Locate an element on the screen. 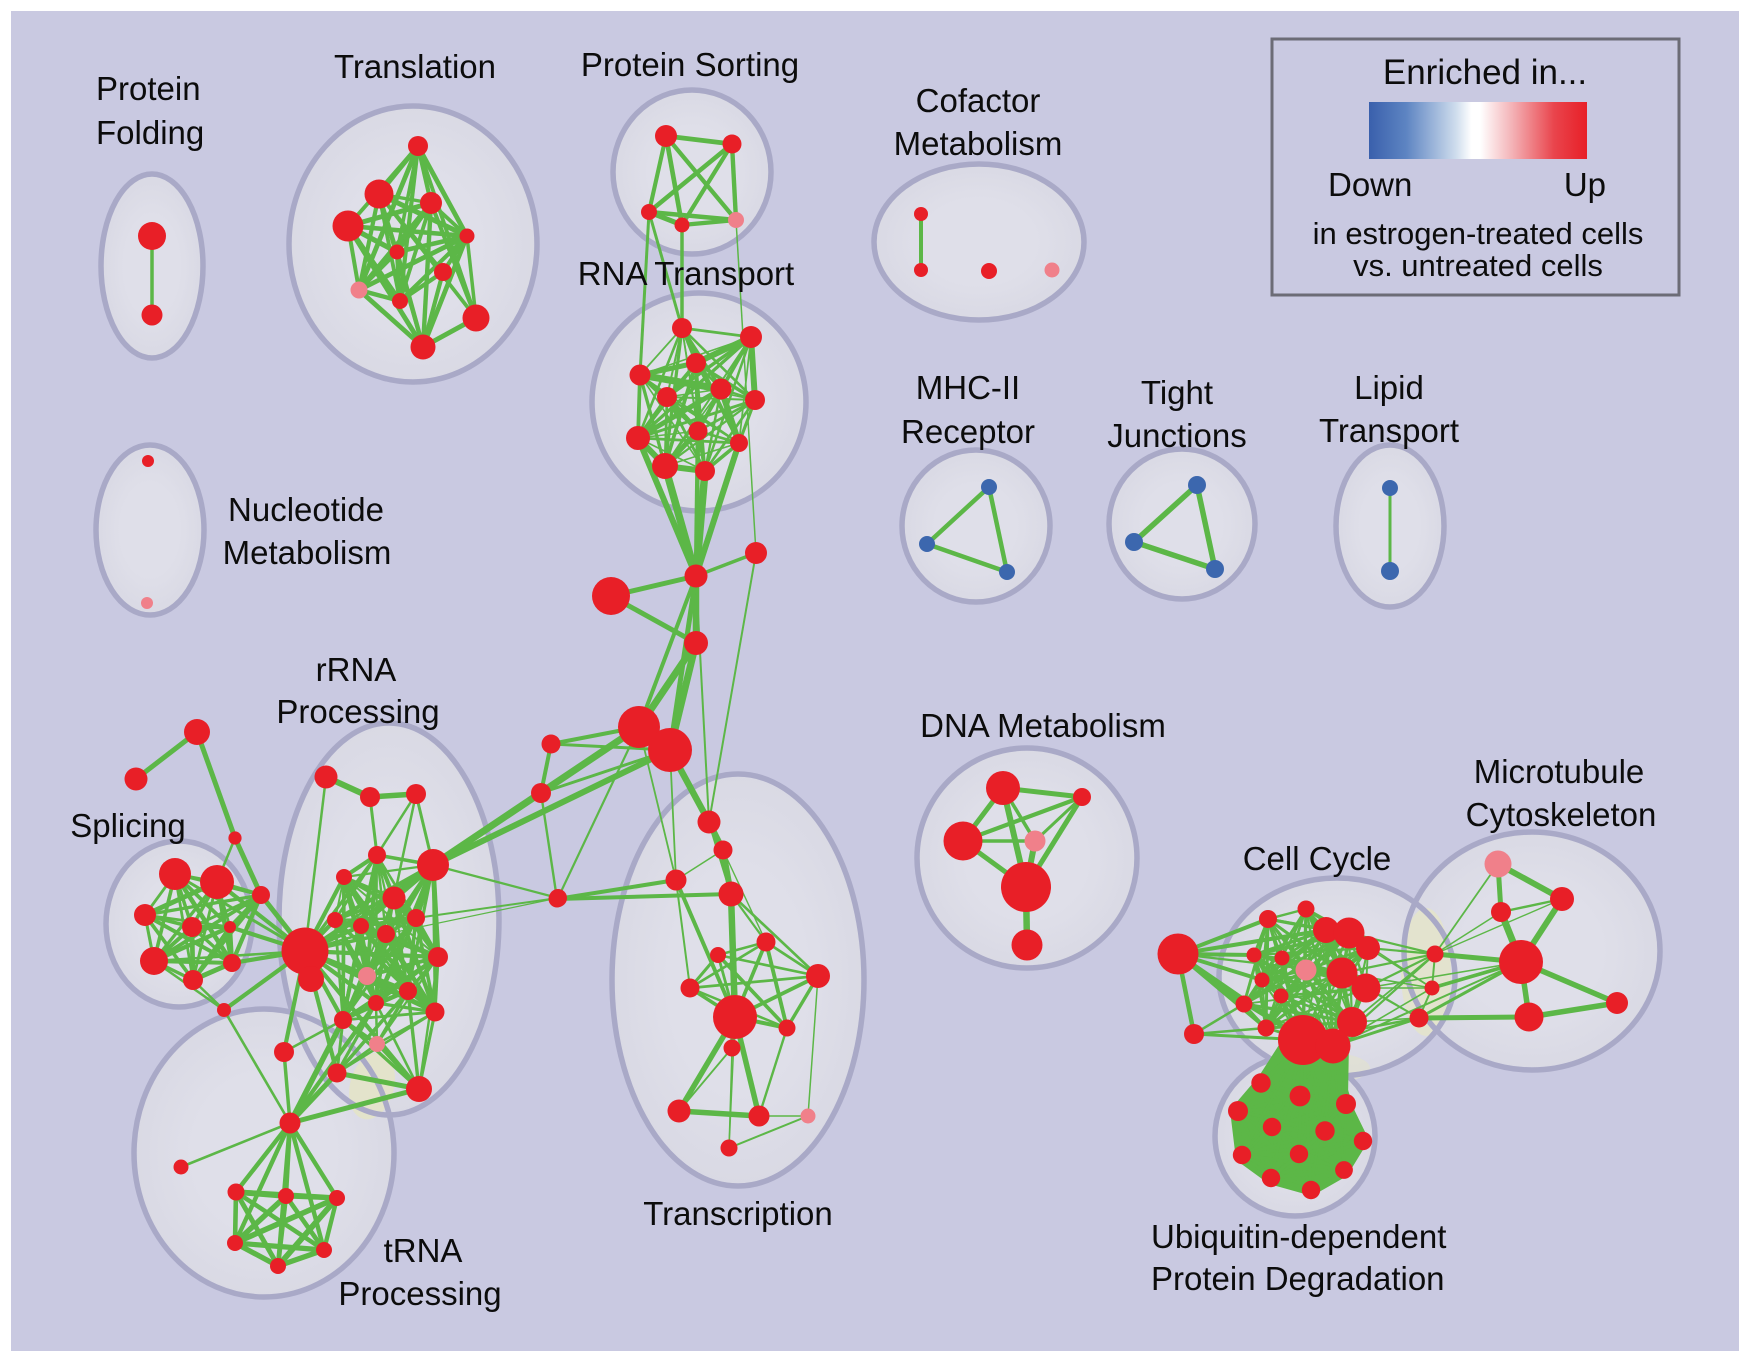 The image size is (1750, 1360). svg-text: Cofactor is located at coordinates (978, 100).